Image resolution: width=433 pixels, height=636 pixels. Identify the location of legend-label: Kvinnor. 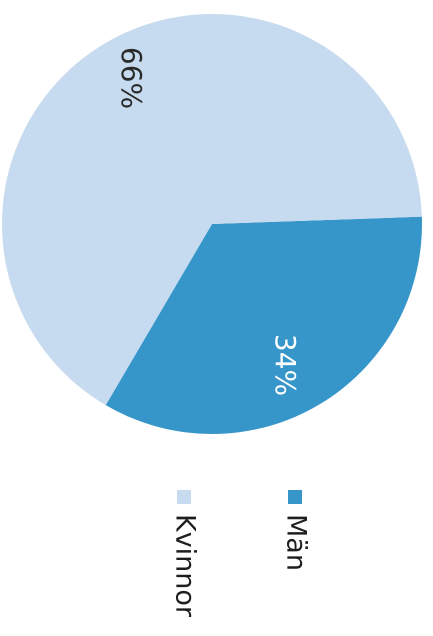
(185, 566).